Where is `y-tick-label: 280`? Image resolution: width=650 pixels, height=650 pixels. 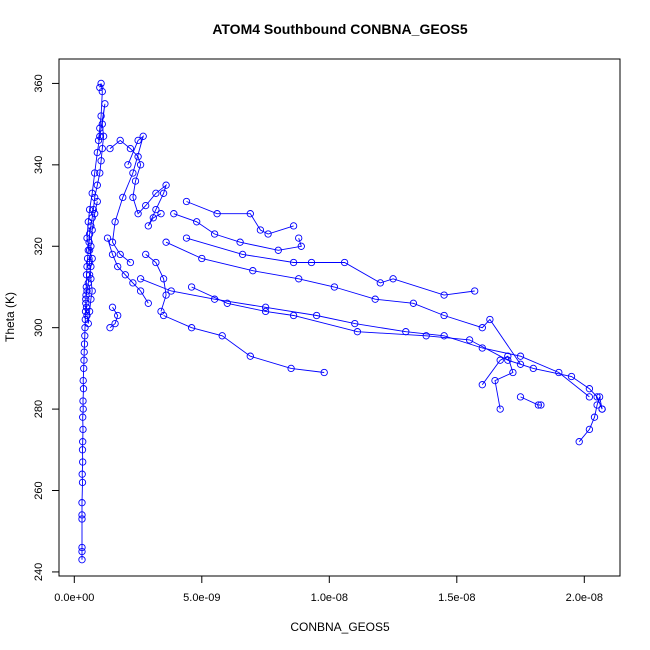 y-tick-label: 280 is located at coordinates (39, 409).